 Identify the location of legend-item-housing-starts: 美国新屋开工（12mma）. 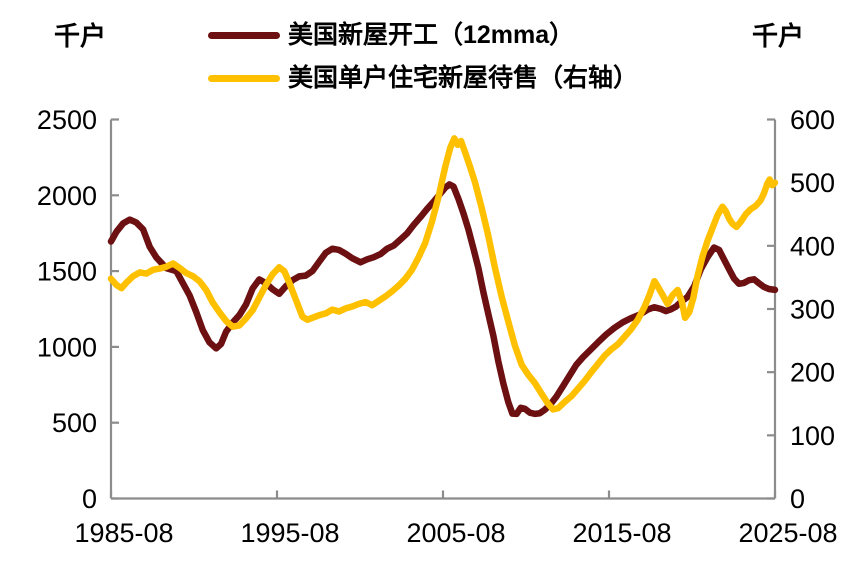
(423, 35).